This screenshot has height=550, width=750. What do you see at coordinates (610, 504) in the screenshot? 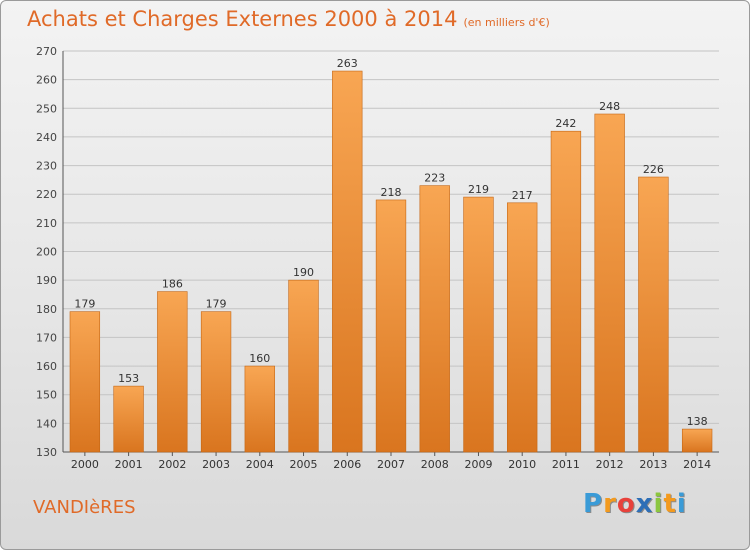
I see `brand-letter: r` at bounding box center [610, 504].